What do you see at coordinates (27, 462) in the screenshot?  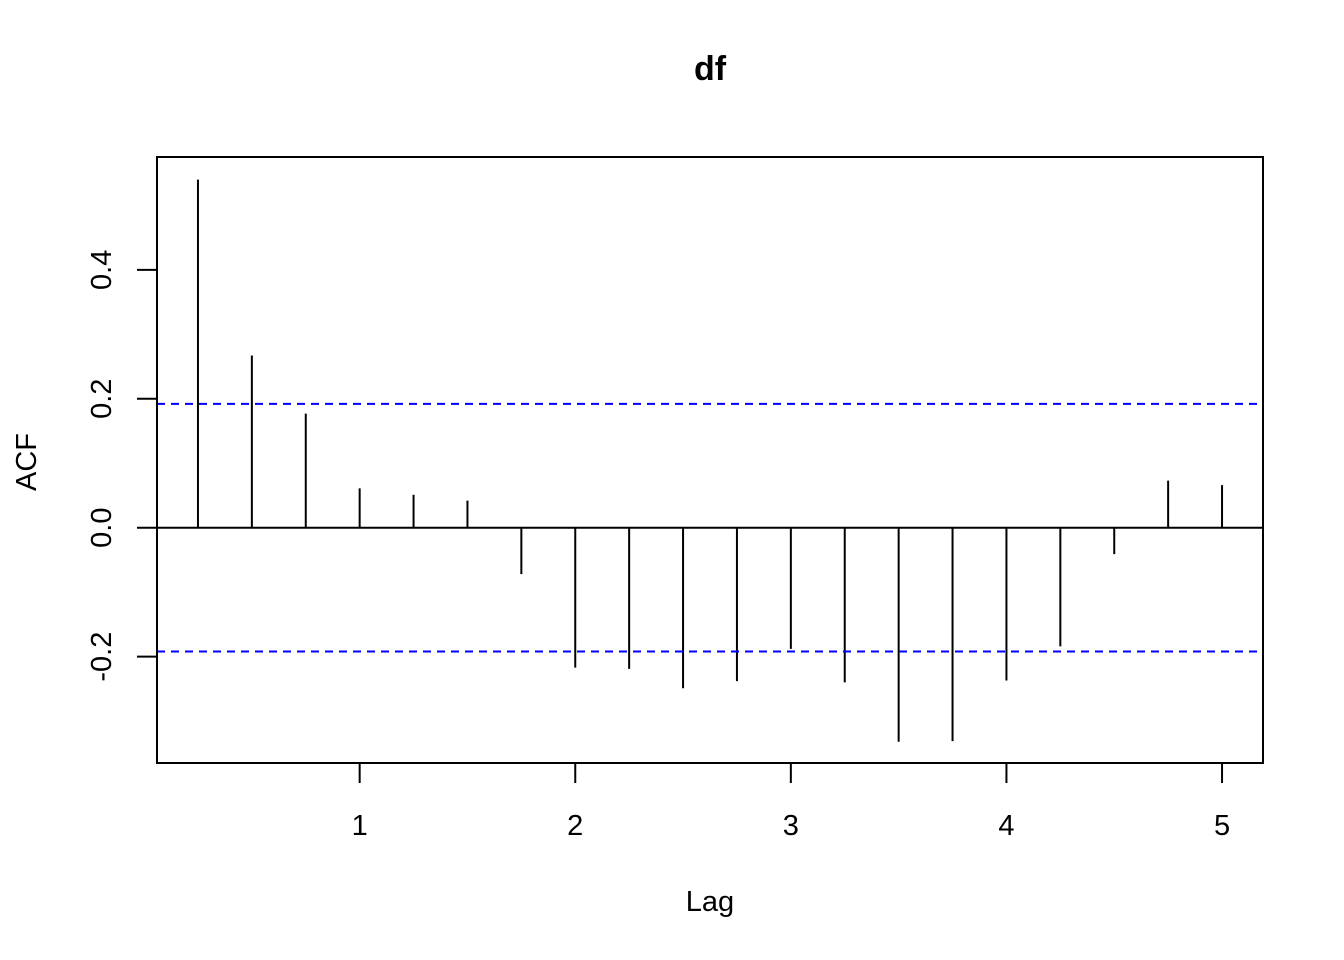 I see `y-axis-label: ACF` at bounding box center [27, 462].